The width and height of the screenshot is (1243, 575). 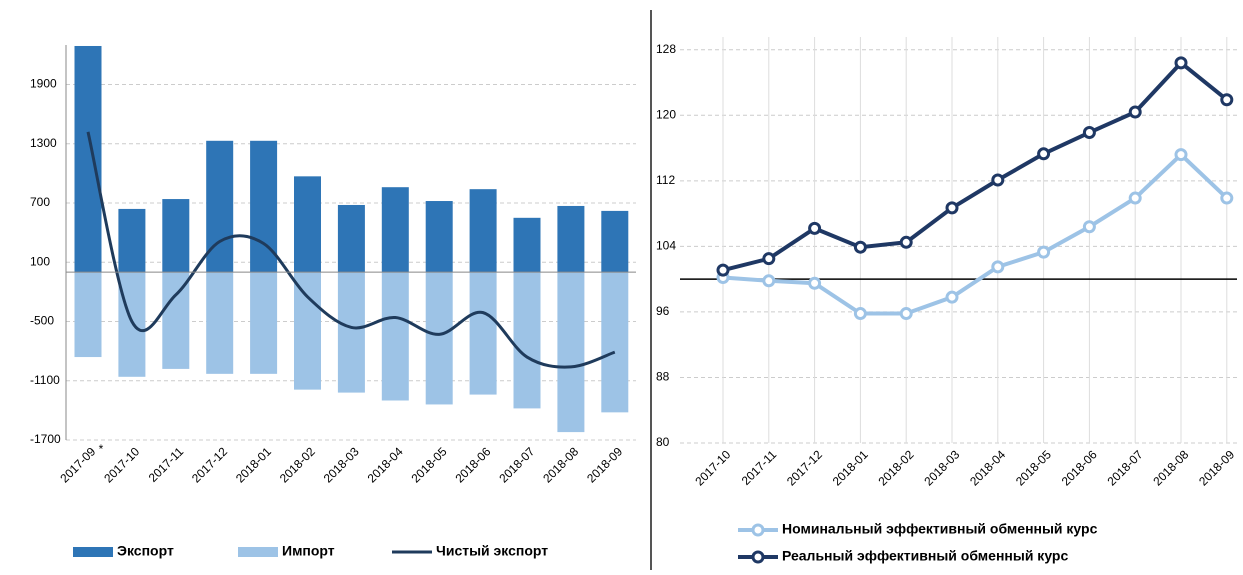 What do you see at coordinates (40, 261) in the screenshot?
I see `y-tick-label: 100` at bounding box center [40, 261].